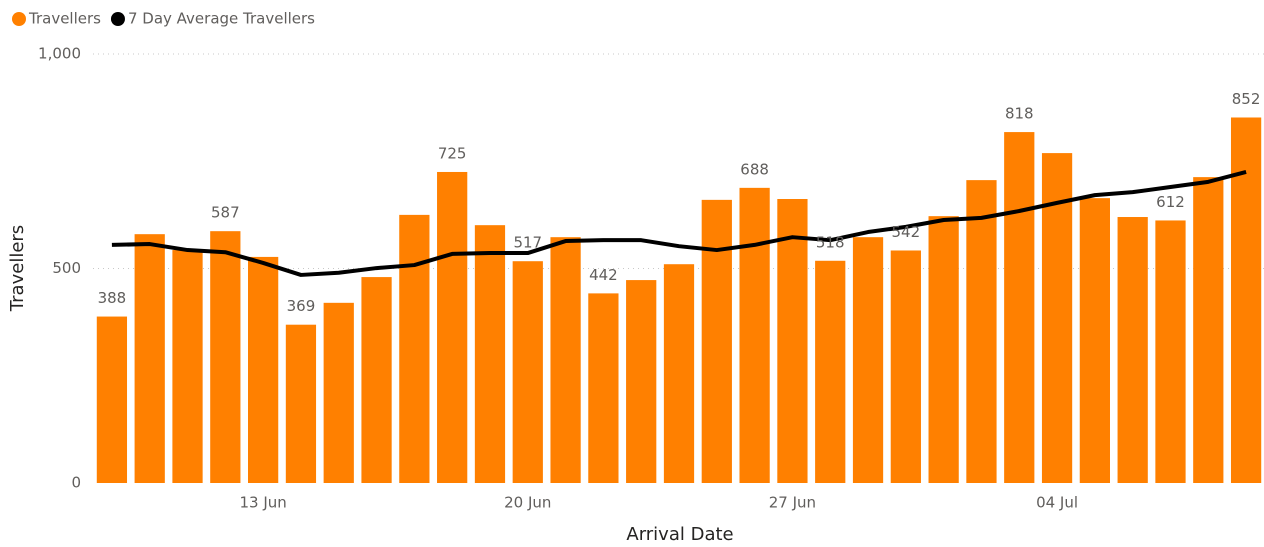 The width and height of the screenshot is (1264, 547). Describe the element at coordinates (603, 275) in the screenshot. I see `data-label: 442` at that location.